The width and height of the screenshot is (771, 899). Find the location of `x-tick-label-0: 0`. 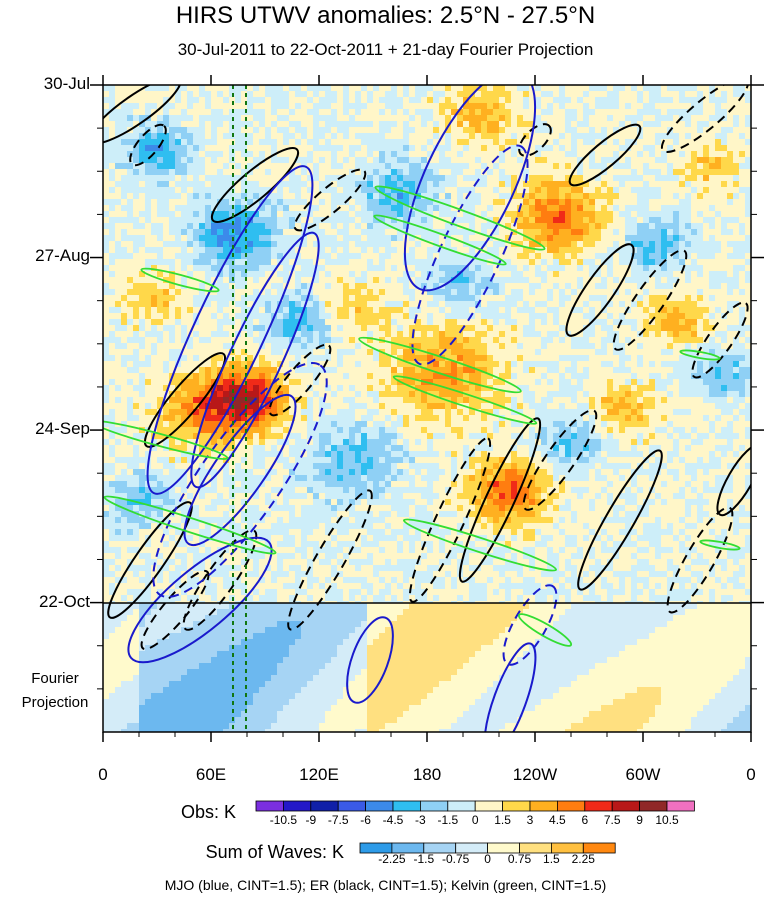

x-tick-label-0: 0 is located at coordinates (103, 774).